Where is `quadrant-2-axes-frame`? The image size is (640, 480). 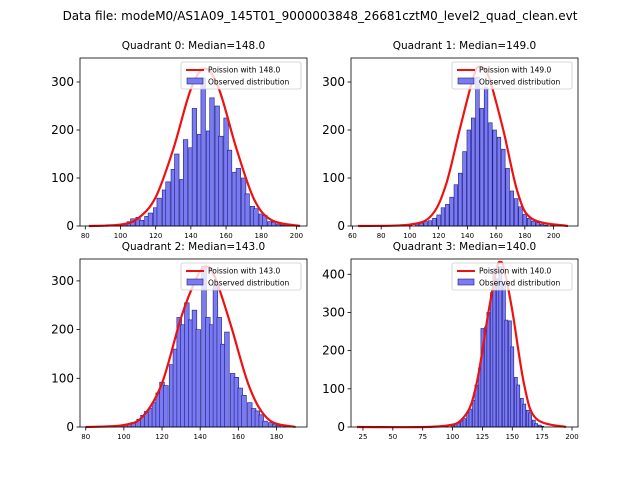 quadrant-2-axes-frame is located at coordinates (193, 343).